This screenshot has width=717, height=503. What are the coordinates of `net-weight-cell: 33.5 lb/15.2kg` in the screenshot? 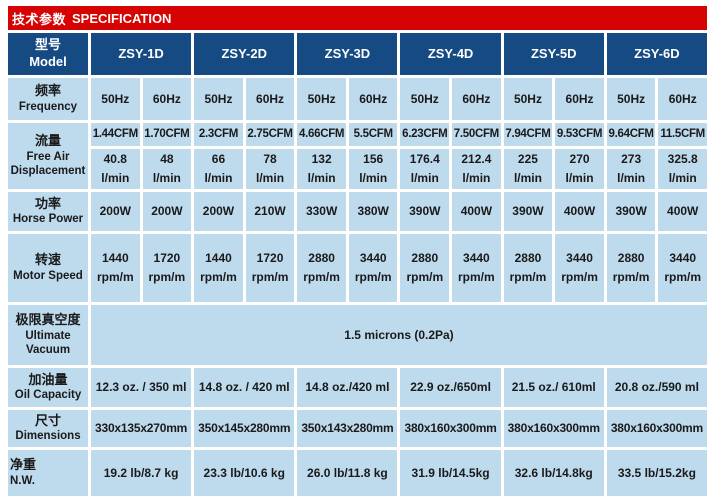 It's located at (656, 473).